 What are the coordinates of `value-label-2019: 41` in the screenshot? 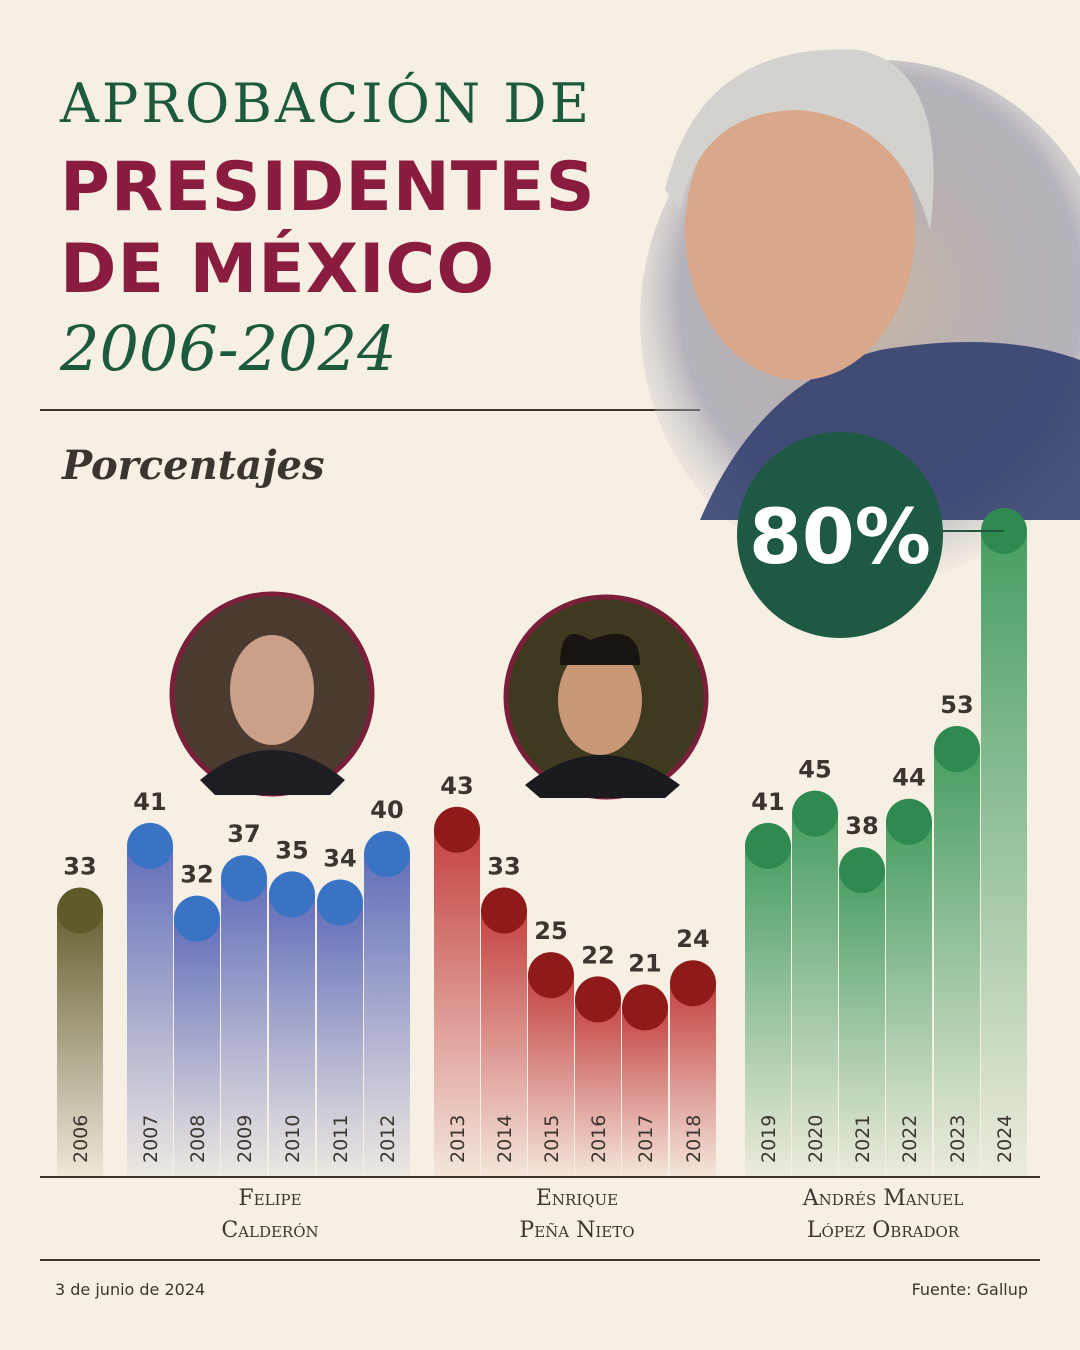 It's located at (767, 802).